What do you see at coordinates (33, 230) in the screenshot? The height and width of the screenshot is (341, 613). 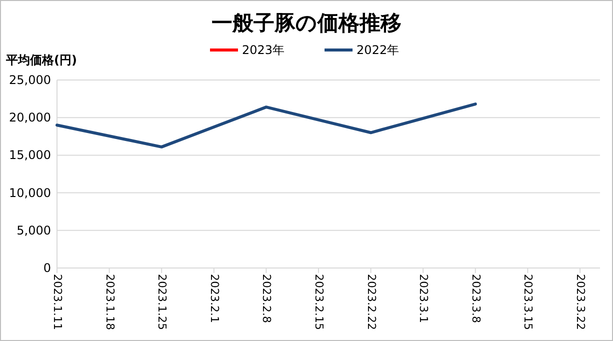 I see `y-tick-label: 5,000` at bounding box center [33, 230].